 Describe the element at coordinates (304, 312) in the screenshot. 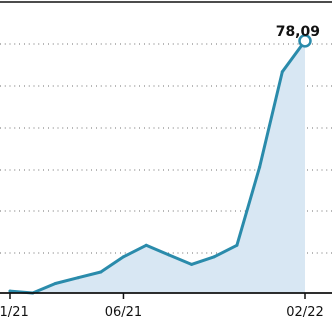

I see `x-tick-label: 02/22` at that location.